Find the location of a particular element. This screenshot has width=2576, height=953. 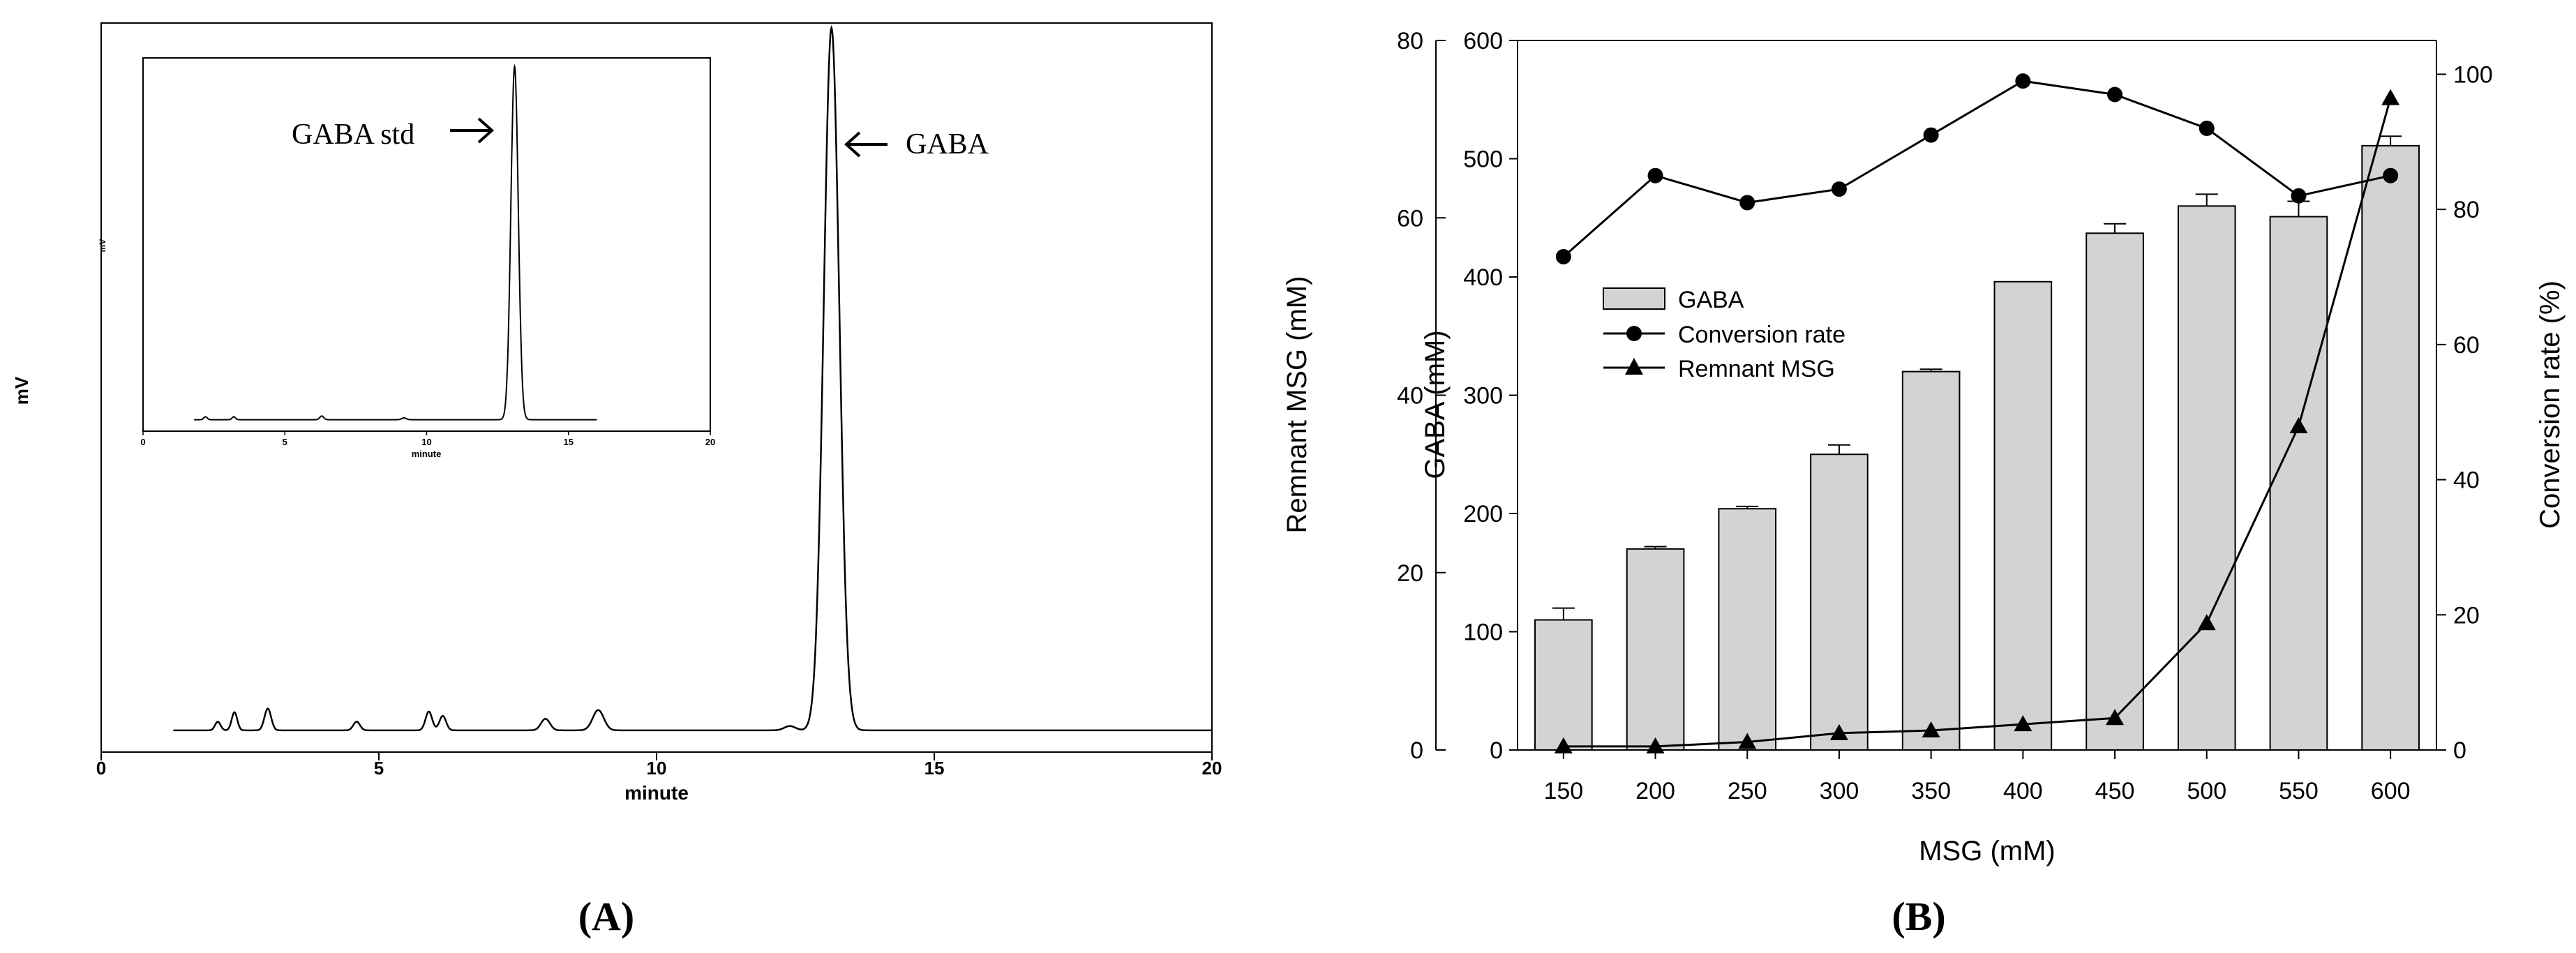

legend: GABA Conversion rate Remnant MSG is located at coordinates (1724, 334).